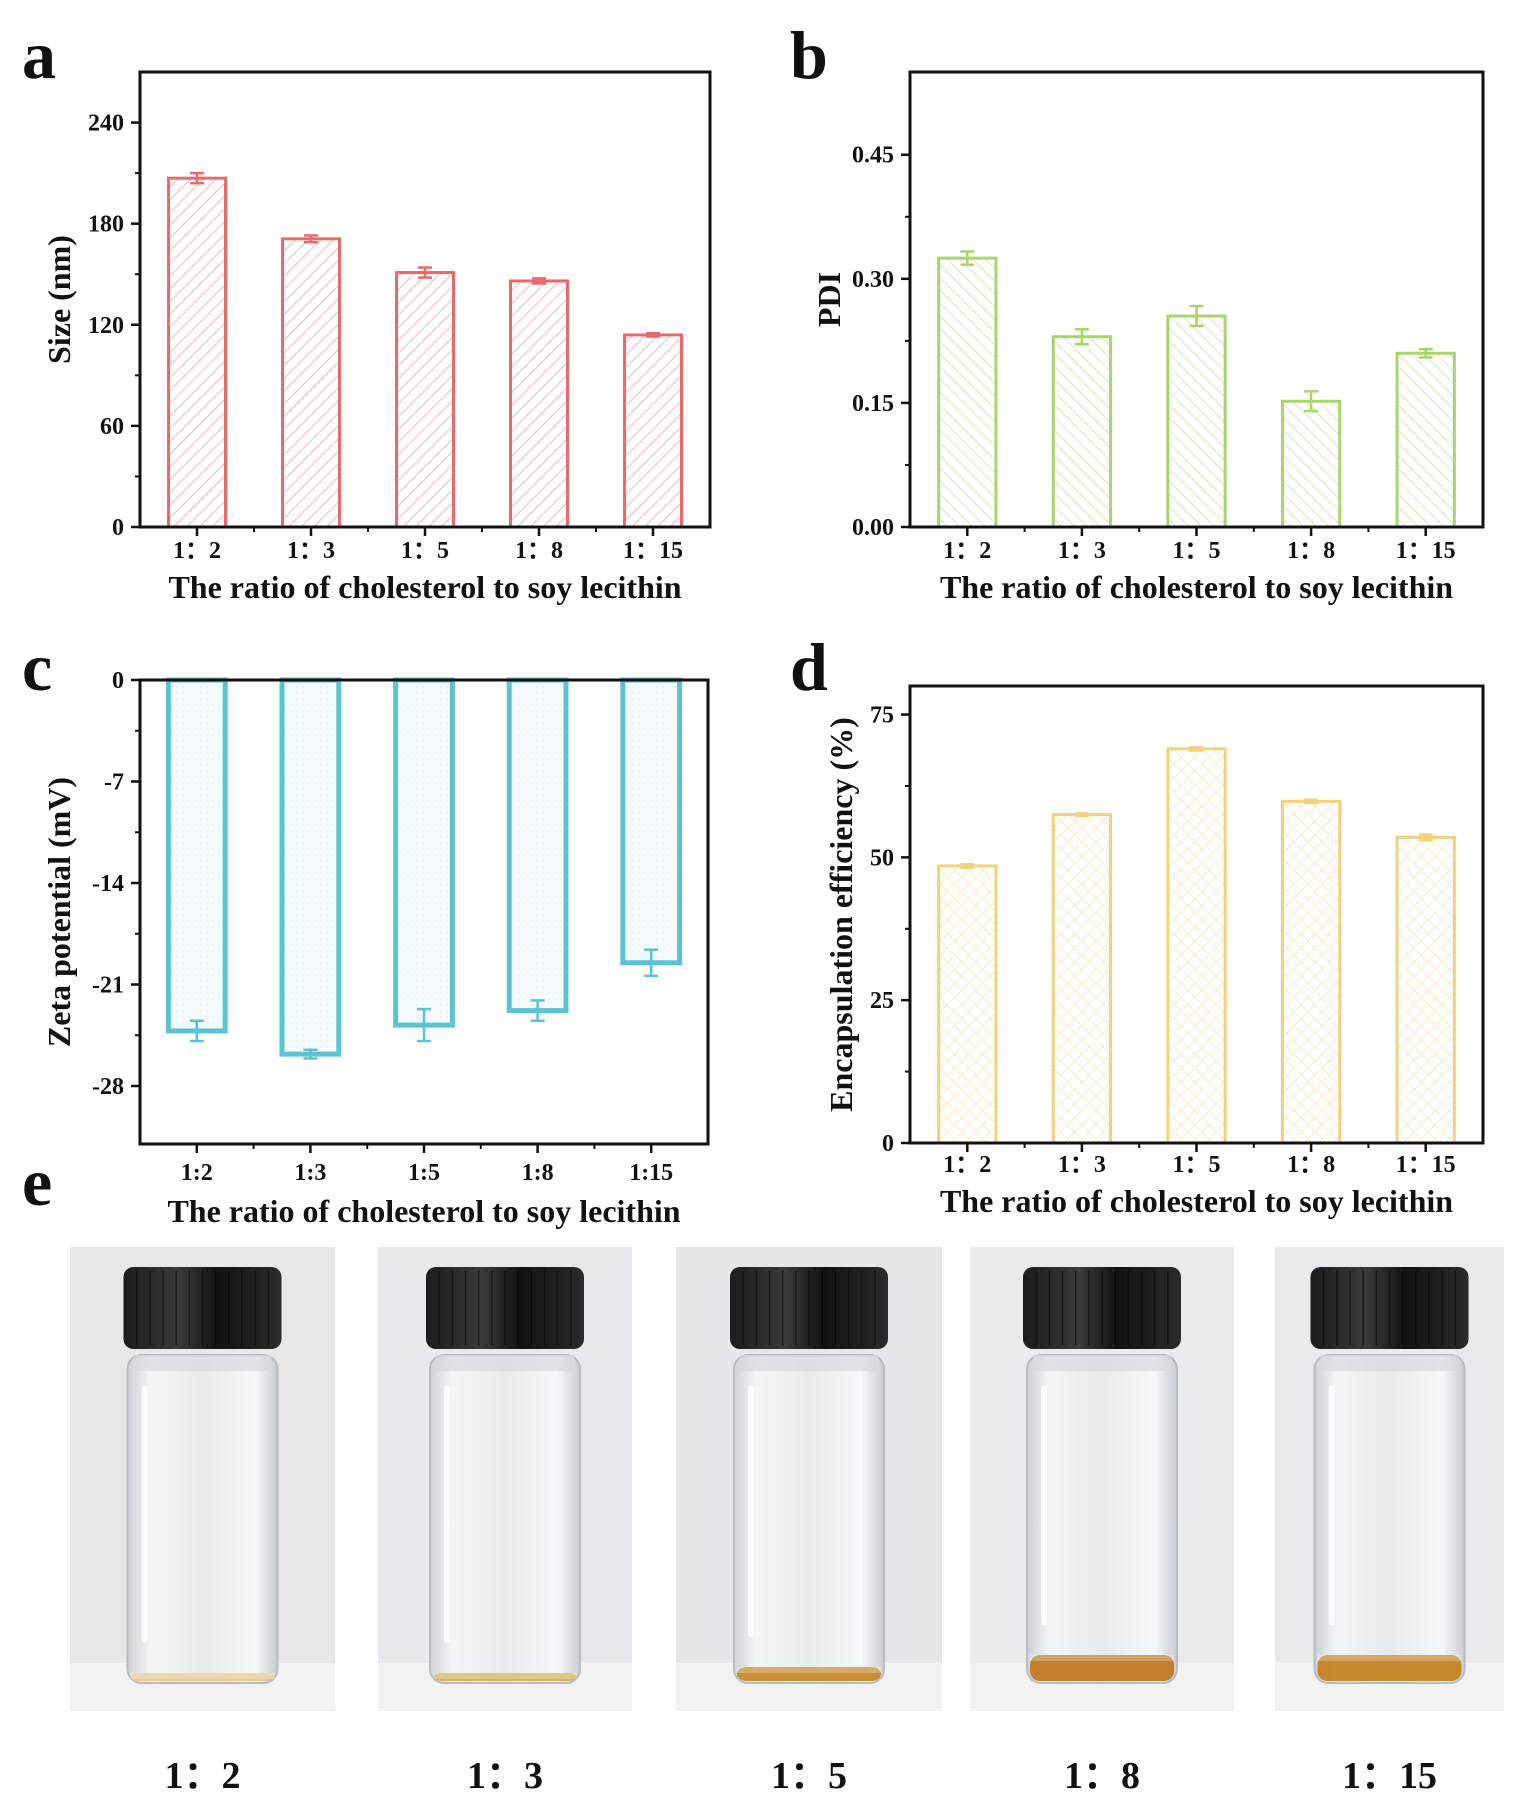 This screenshot has height=1819, width=1537. Describe the element at coordinates (39, 55) in the screenshot. I see `panel-letter-a: a` at that location.